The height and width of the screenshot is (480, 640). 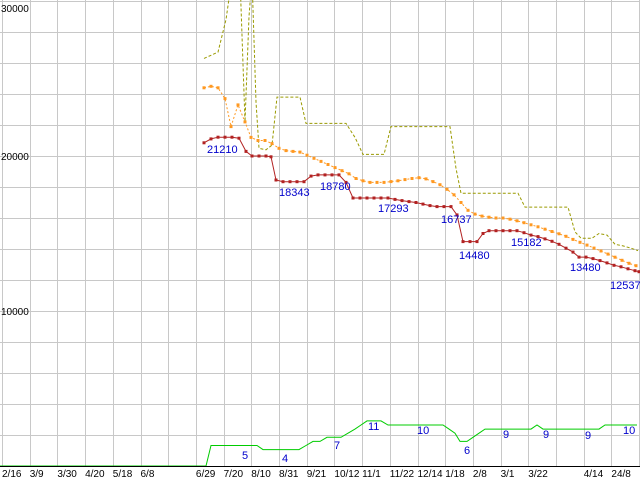 What do you see at coordinates (294, 193) in the screenshot?
I see `price-label: 18343` at bounding box center [294, 193].